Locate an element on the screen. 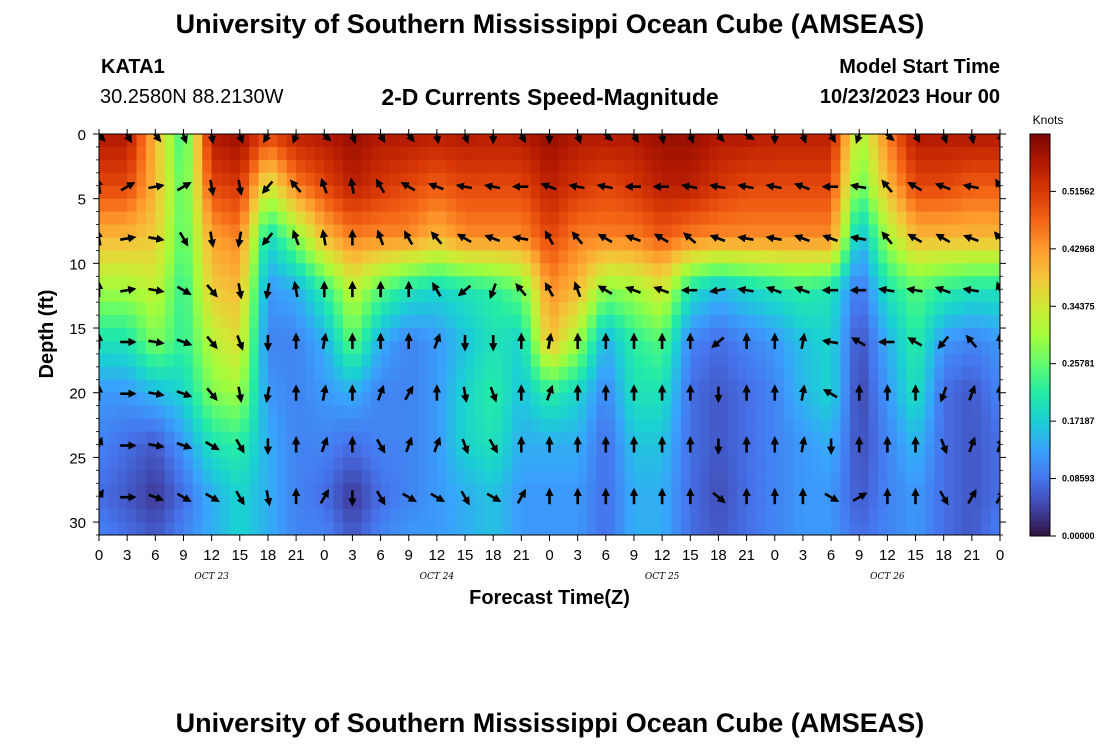  colorbar-tick-label: 0.17187 is located at coordinates (1078, 421).